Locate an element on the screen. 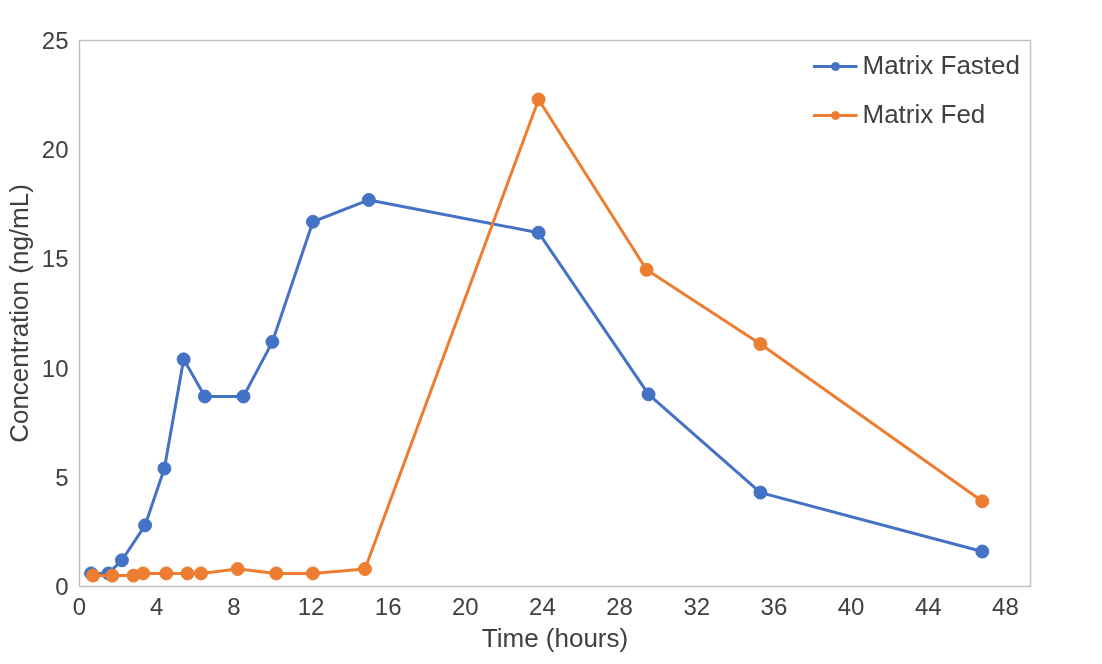 The image size is (1102, 664). x-tick-label: 40 is located at coordinates (851, 606).